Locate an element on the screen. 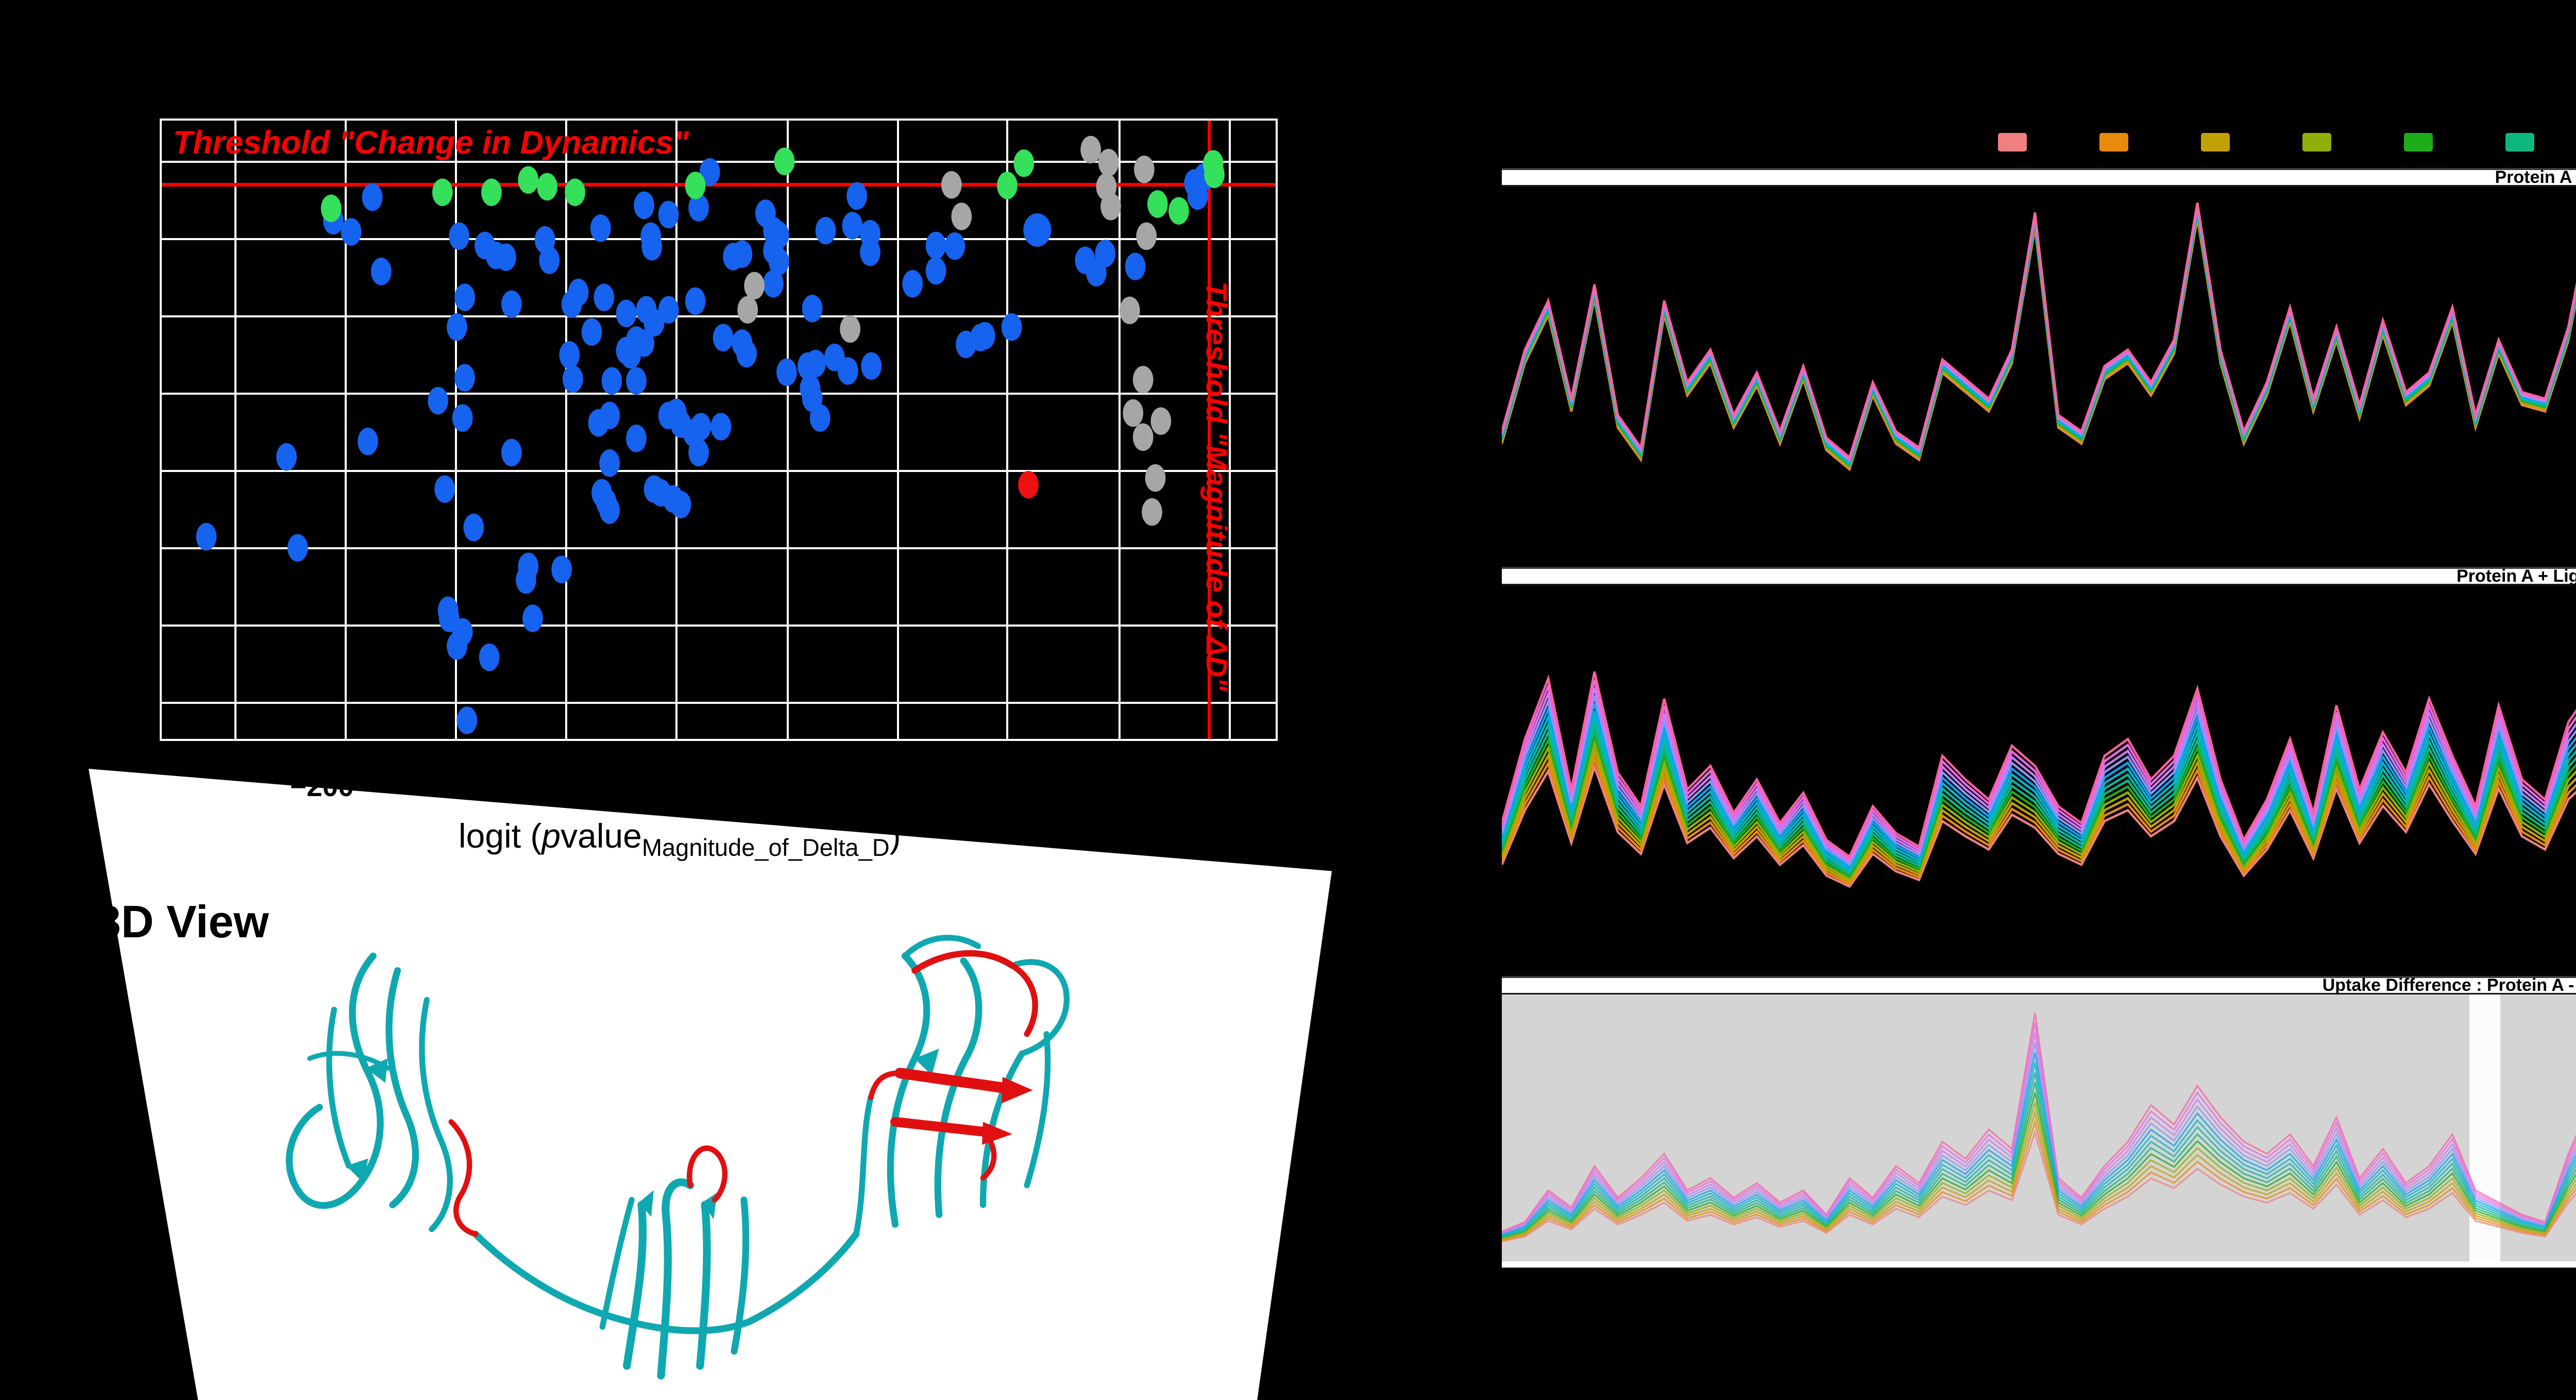 The width and height of the screenshot is (2576, 1400). chart-uptake-difference is located at coordinates (2039, 1127).